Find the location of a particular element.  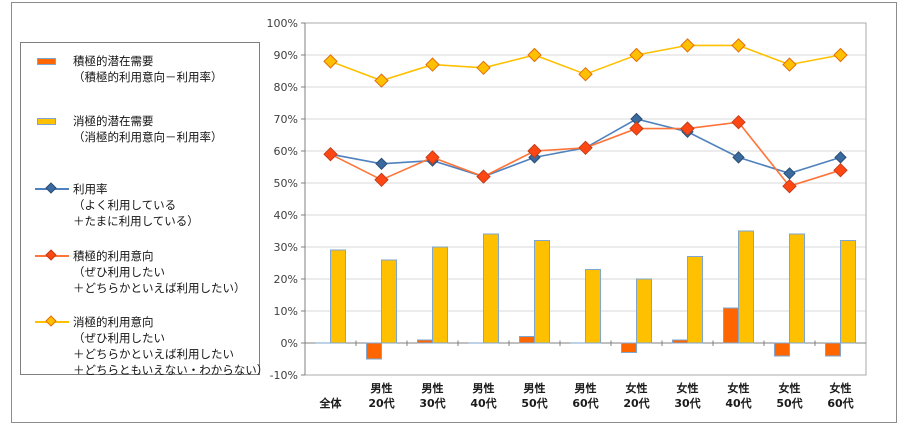

legend-label-line: ＋たまに利用している） is located at coordinates (136, 221).